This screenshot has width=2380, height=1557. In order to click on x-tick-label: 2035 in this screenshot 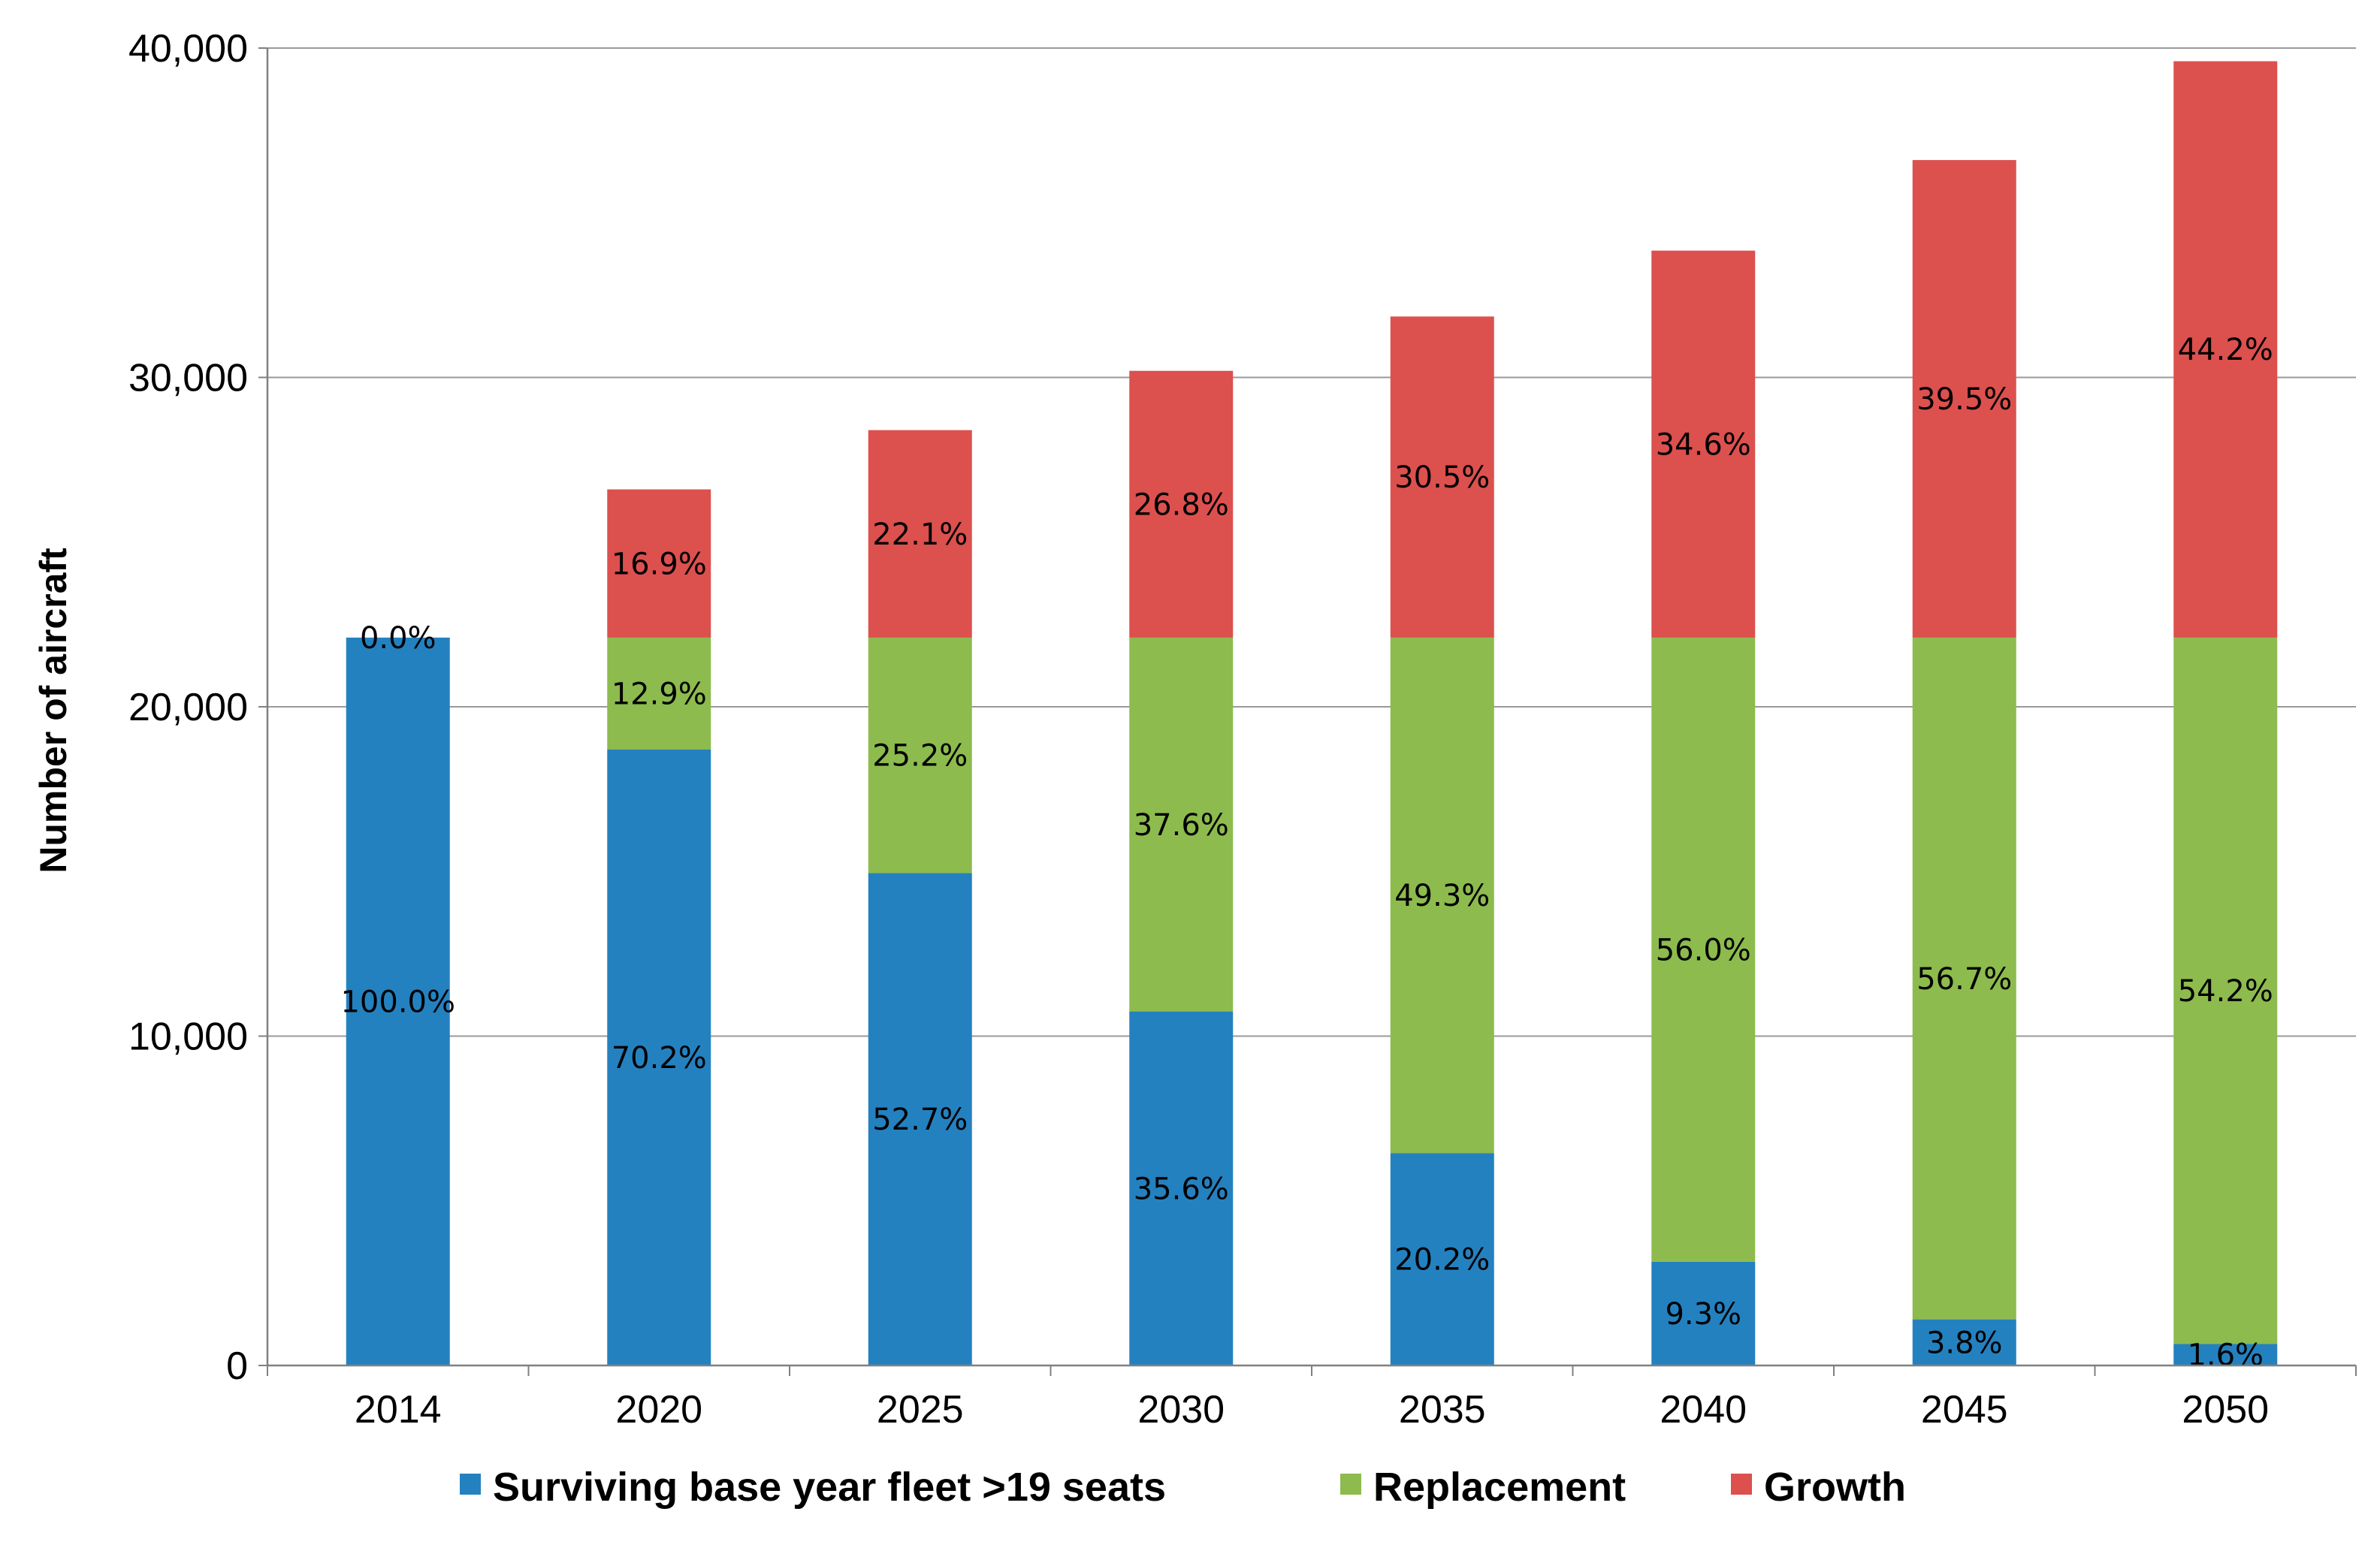, I will do `click(1442, 1410)`.